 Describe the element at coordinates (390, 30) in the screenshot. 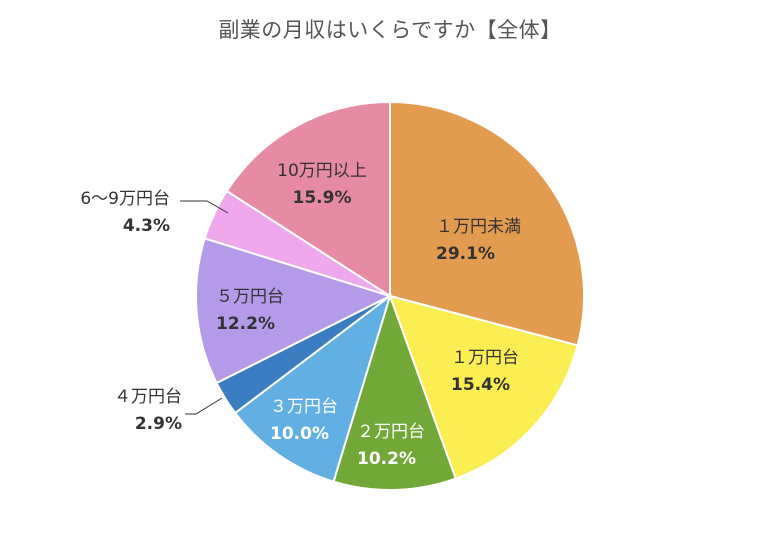

I see `chart-title: 副業の月収はいくらですか【全体】` at that location.